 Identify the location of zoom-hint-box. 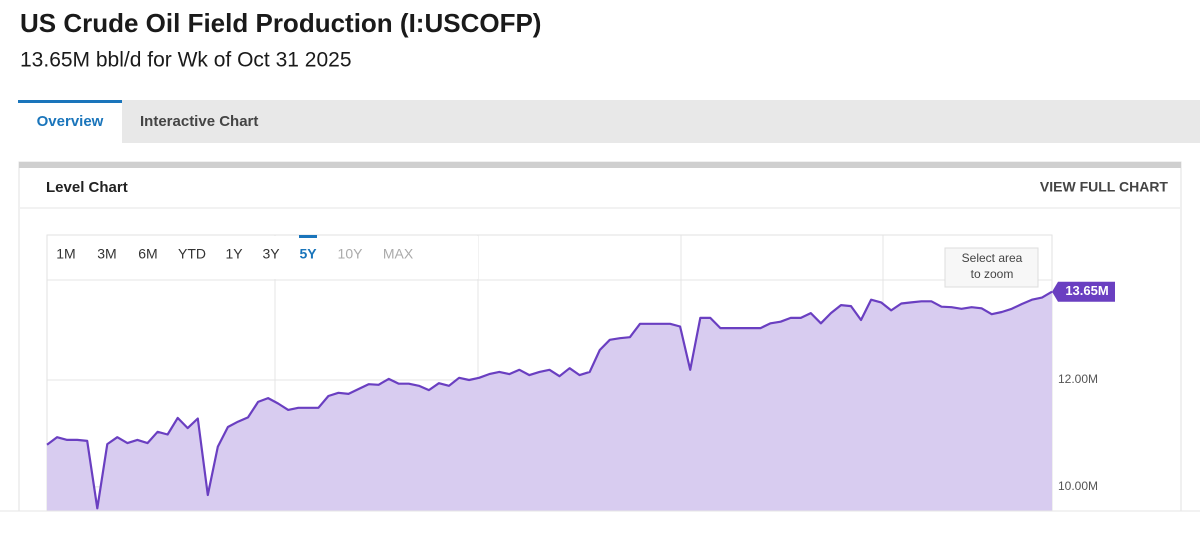
(991, 267).